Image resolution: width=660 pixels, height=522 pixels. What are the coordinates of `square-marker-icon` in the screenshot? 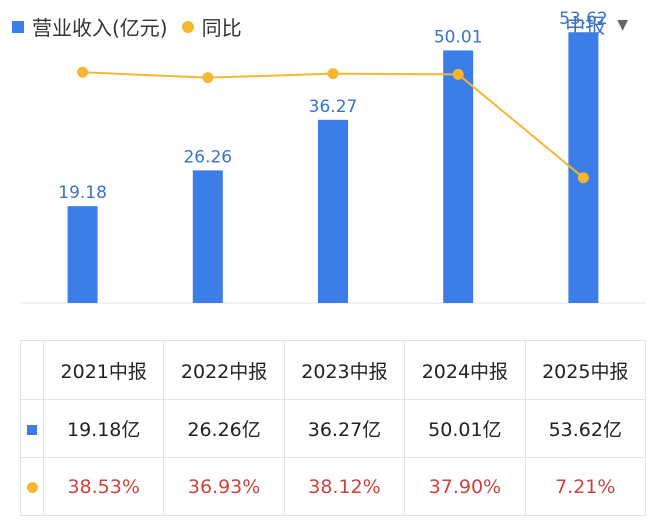 It's located at (32, 429).